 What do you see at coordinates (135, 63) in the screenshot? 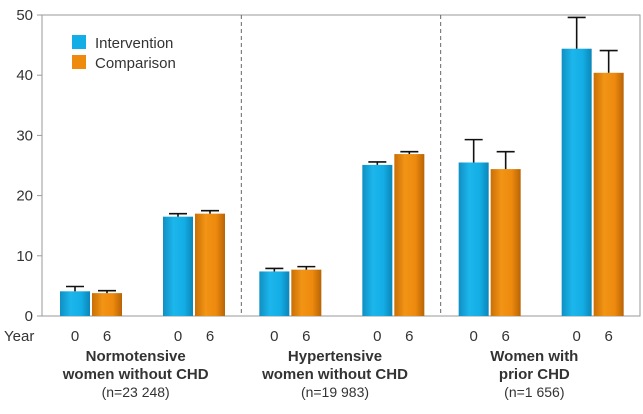
I see `legend-label-comparison: Comparison` at bounding box center [135, 63].